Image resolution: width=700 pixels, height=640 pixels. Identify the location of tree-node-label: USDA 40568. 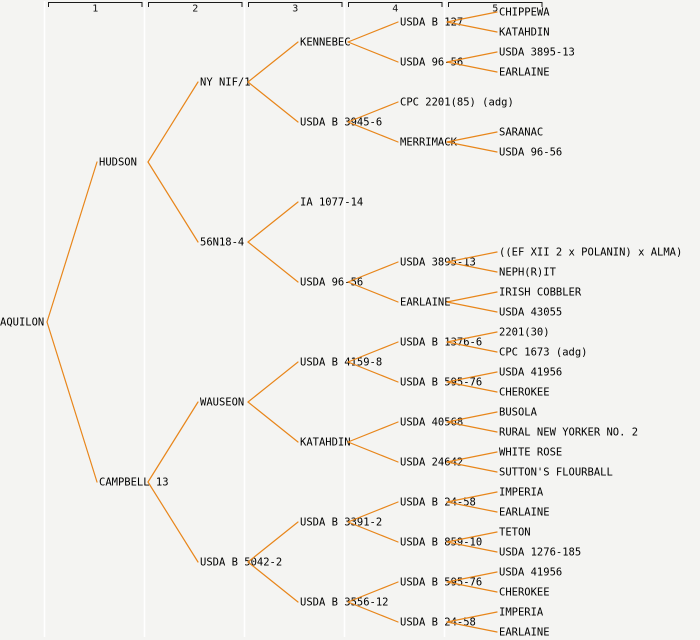
(431, 423).